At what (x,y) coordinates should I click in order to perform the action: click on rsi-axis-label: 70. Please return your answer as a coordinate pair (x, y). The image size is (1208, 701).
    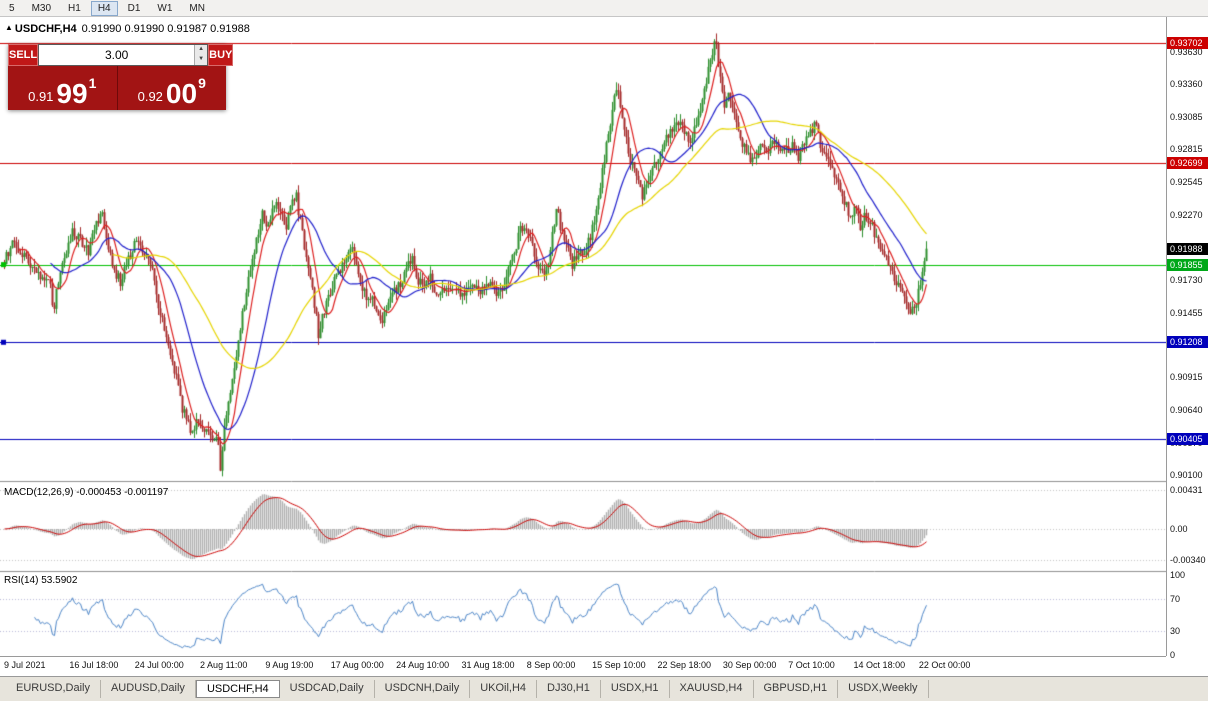
    Looking at the image, I should click on (1175, 599).